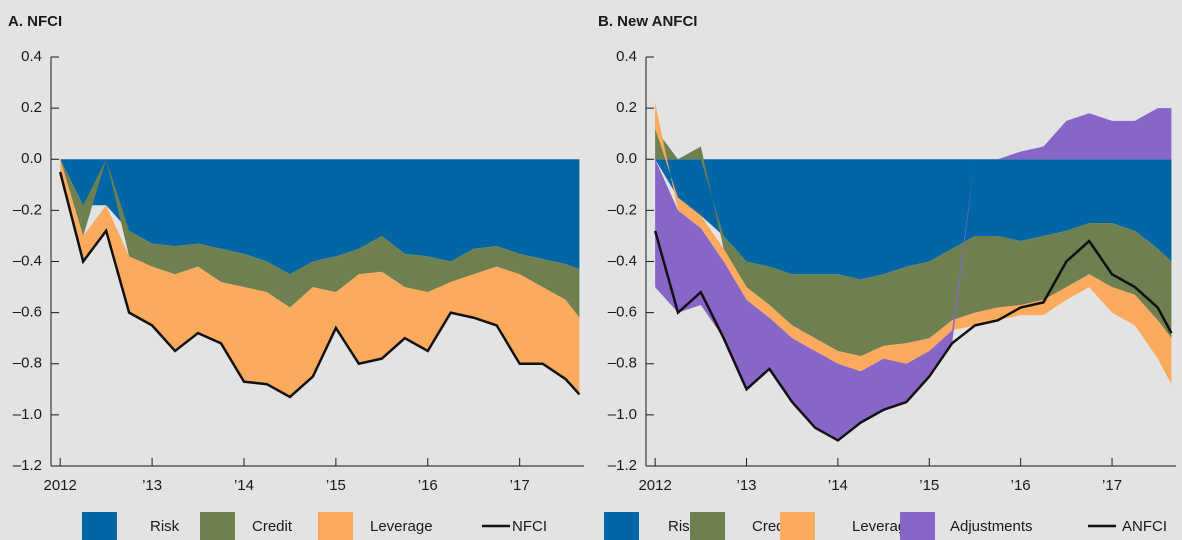 The height and width of the screenshot is (540, 1182). What do you see at coordinates (647, 21) in the screenshot?
I see `panel-title: B. New ANFCI` at bounding box center [647, 21].